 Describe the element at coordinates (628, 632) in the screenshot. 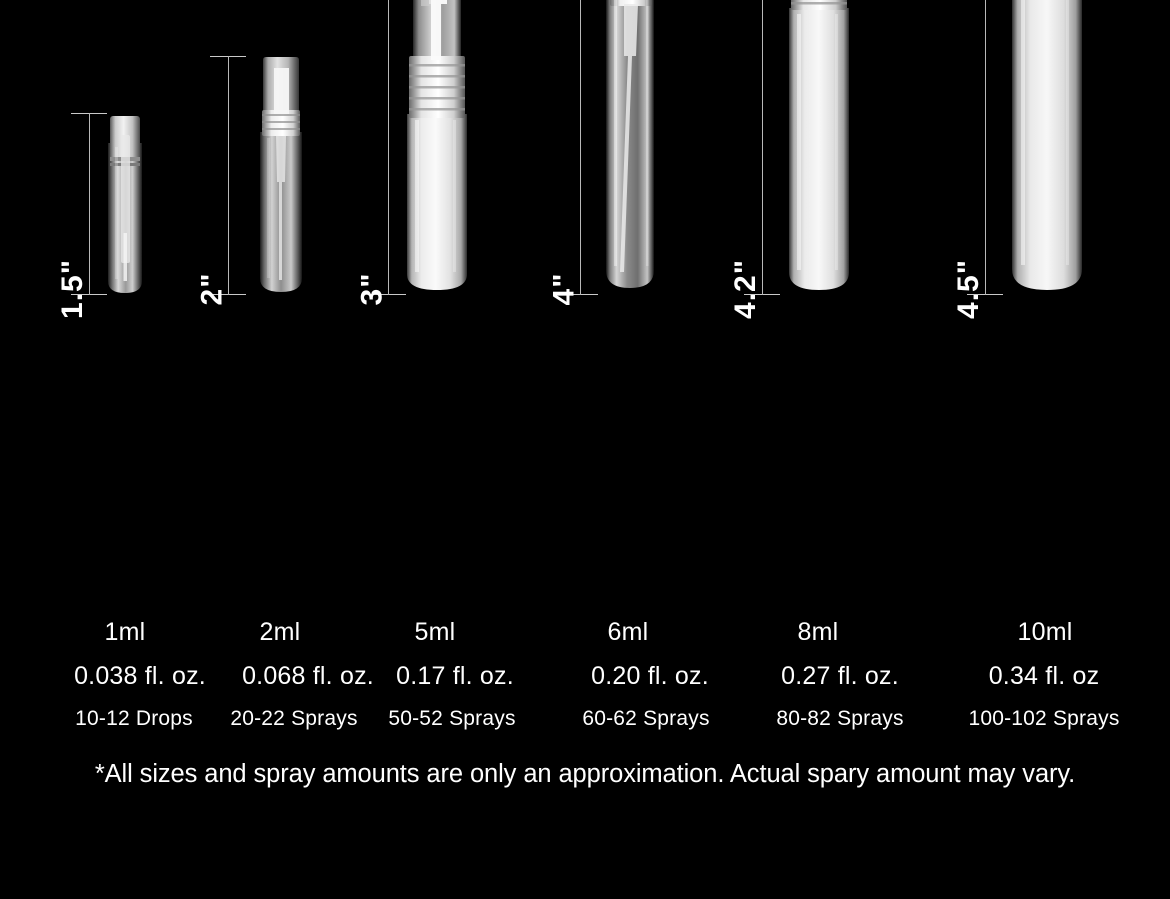

I see `volume-label-6ml: 6ml` at that location.